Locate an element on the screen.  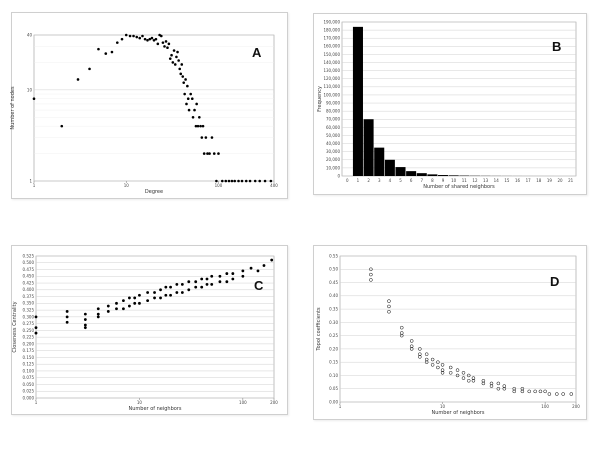
y-tick-label: 130,000 is located at coordinates (331, 70).